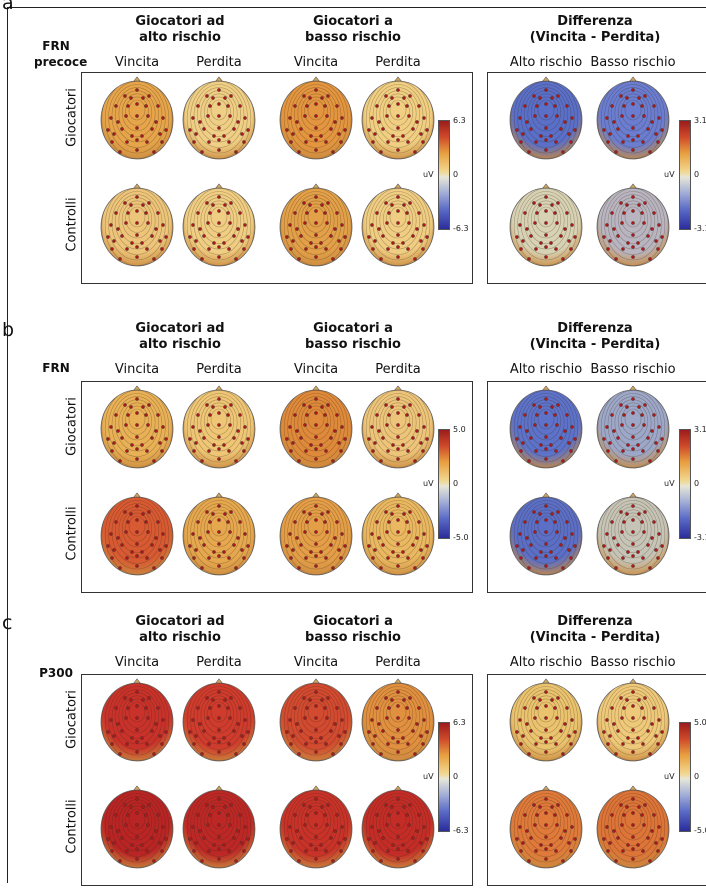 The width and height of the screenshot is (706, 888). Describe the element at coordinates (61, 62) in the screenshot. I see `measure-label-line2: precoce` at that location.